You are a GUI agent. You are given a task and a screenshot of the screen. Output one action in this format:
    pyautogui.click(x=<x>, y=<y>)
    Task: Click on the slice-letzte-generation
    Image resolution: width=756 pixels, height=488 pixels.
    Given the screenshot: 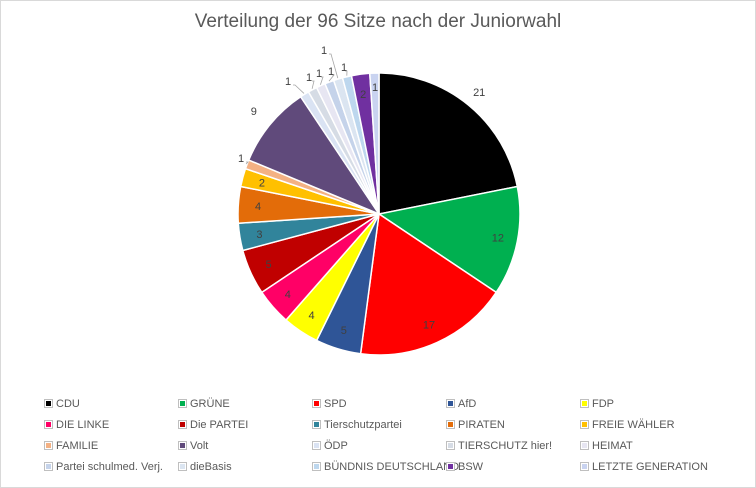 What is the action you would take?
    pyautogui.click(x=374, y=143)
    